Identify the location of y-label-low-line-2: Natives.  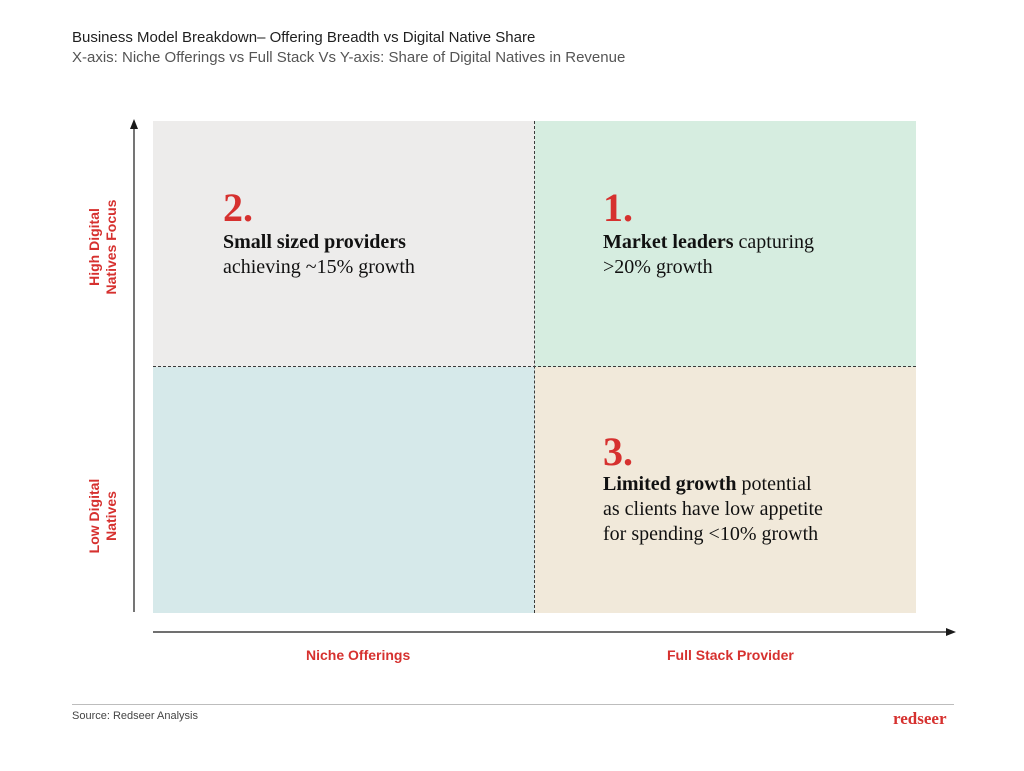
(111, 516).